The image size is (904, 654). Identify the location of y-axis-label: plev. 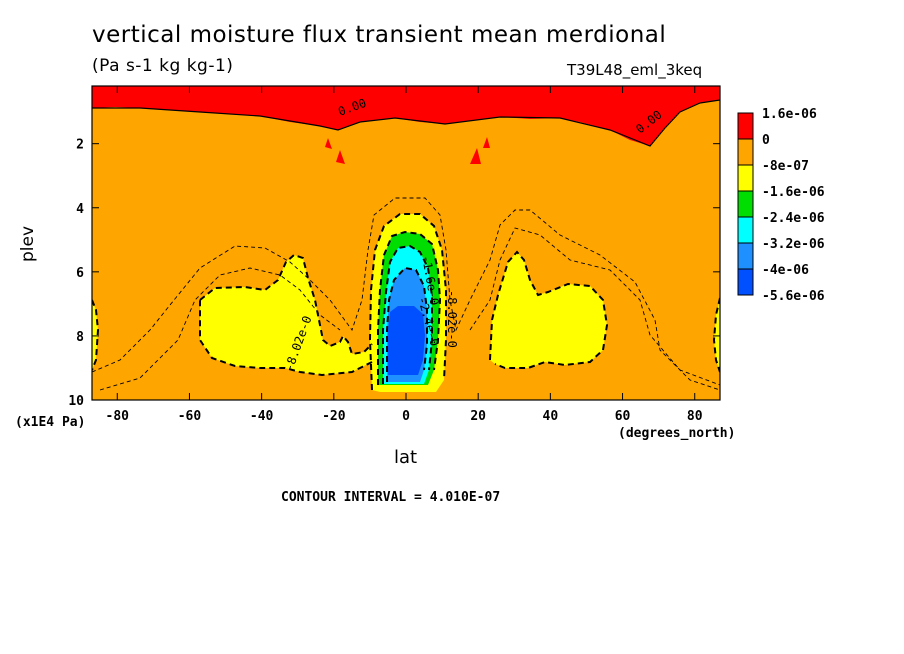
(28, 243).